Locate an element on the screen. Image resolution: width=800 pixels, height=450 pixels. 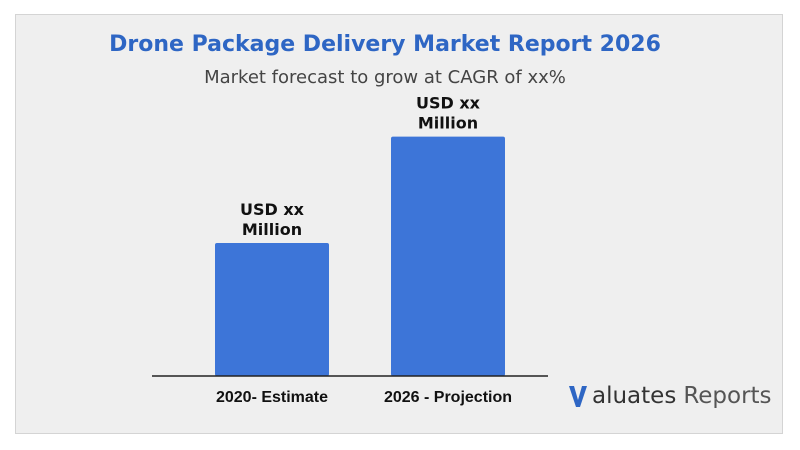
logo-brand-text: aluates is located at coordinates (634, 396).